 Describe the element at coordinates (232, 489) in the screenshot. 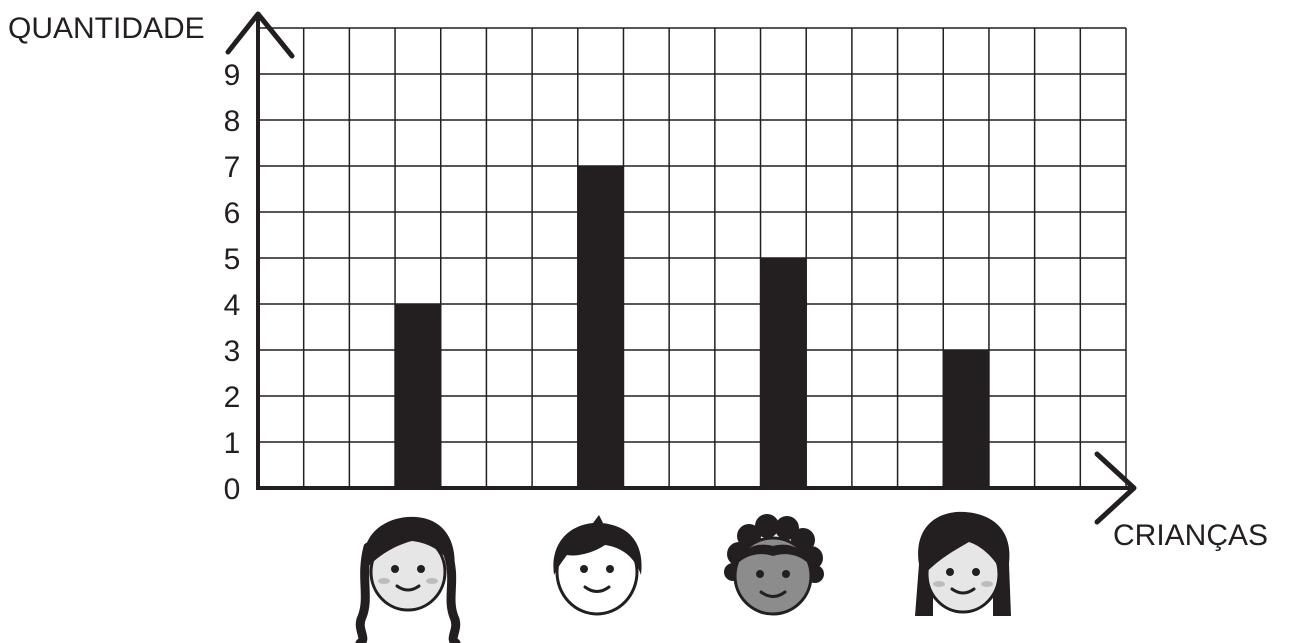

I see `y-tick-label: 0` at that location.